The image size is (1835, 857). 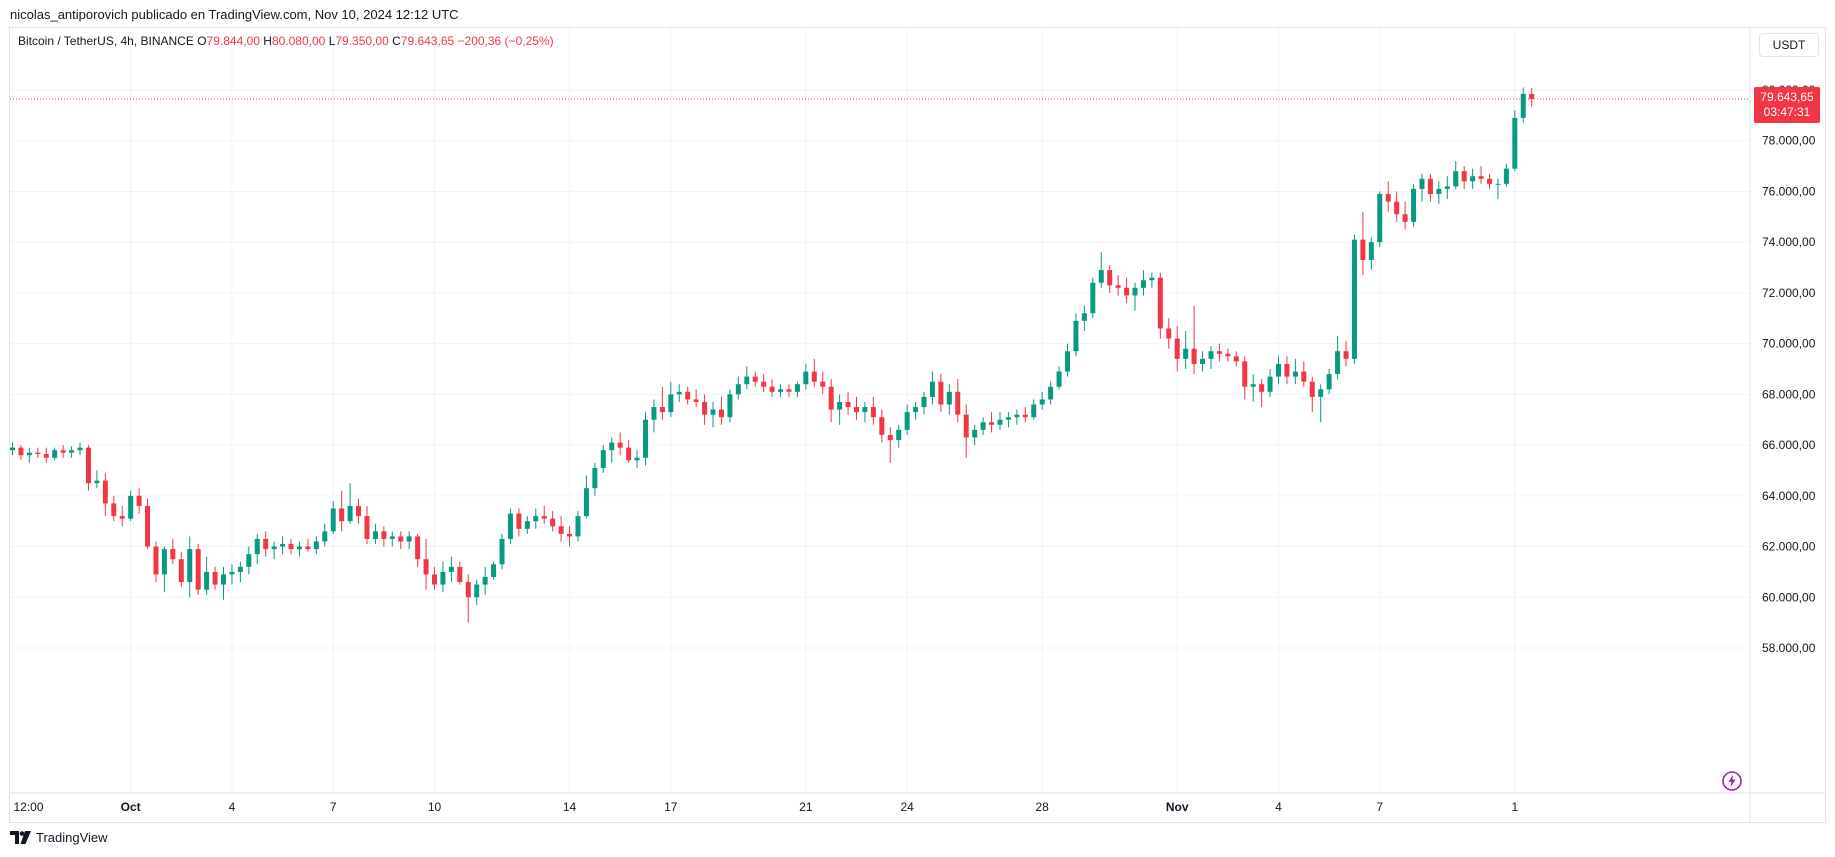 I want to click on last-price-tag: 79.643,65 03:47:31, so click(x=1787, y=105).